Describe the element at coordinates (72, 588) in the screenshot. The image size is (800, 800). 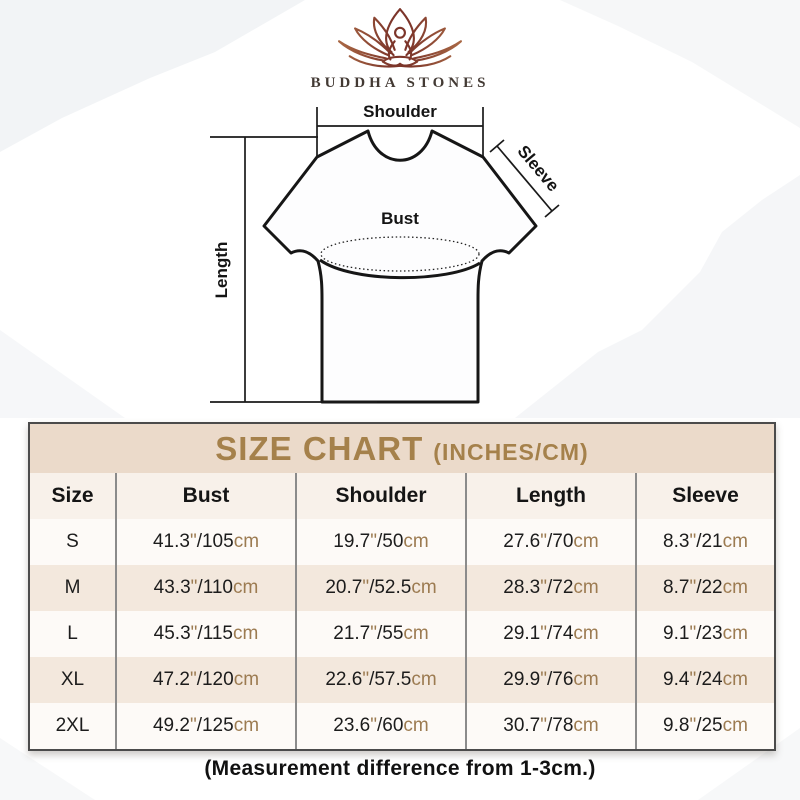
I see `size-label: M` at that location.